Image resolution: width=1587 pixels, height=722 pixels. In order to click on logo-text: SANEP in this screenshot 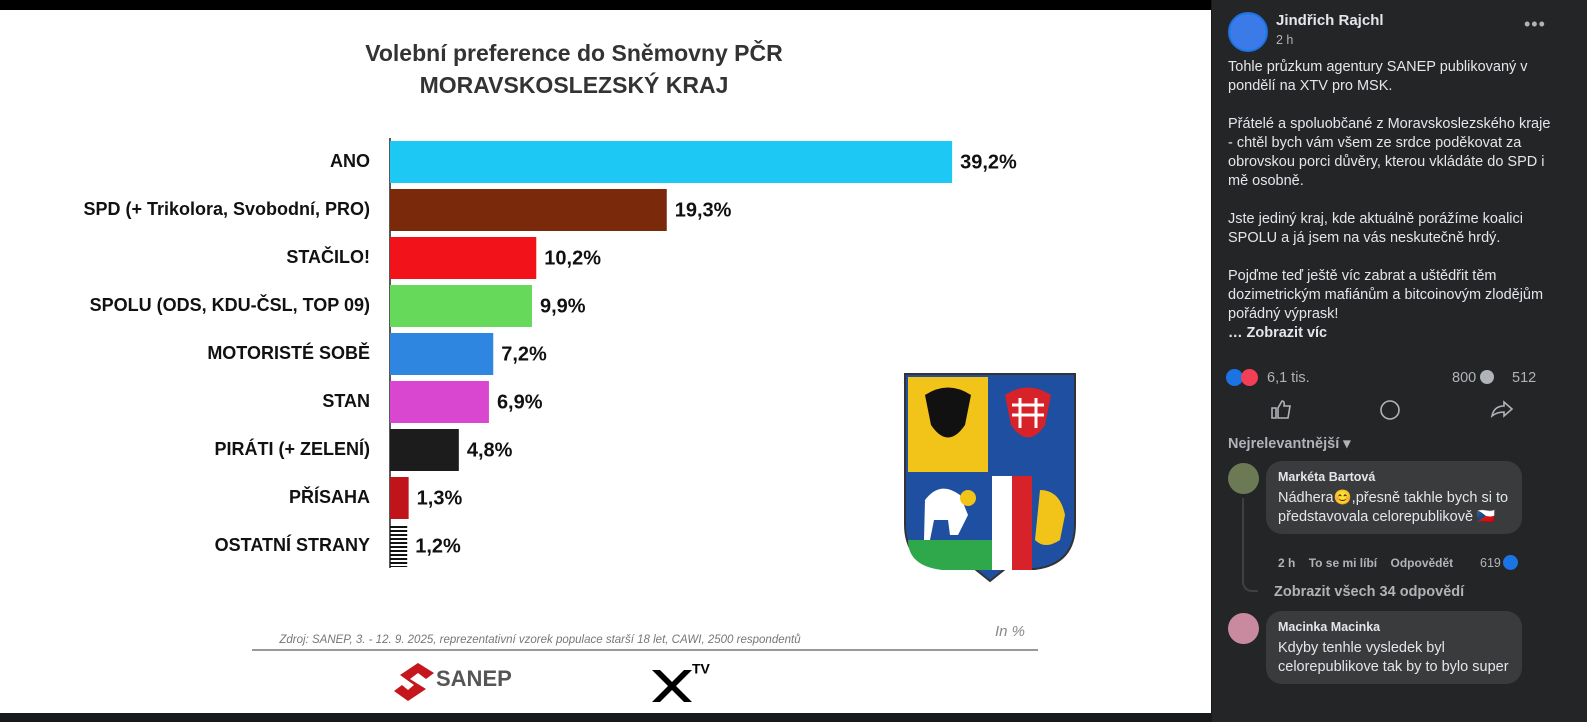, I will do `click(474, 678)`.